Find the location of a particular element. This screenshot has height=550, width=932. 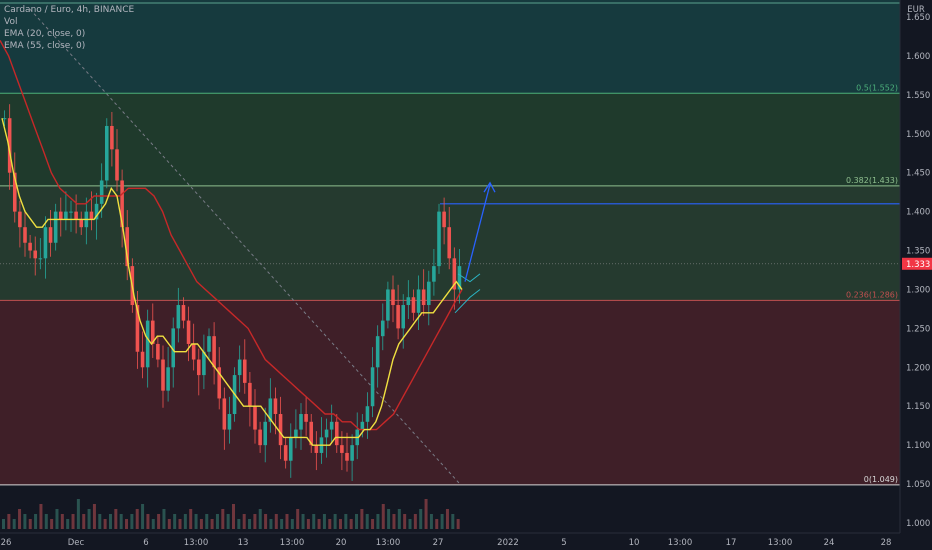

last-price-badge is located at coordinates (917, 263).